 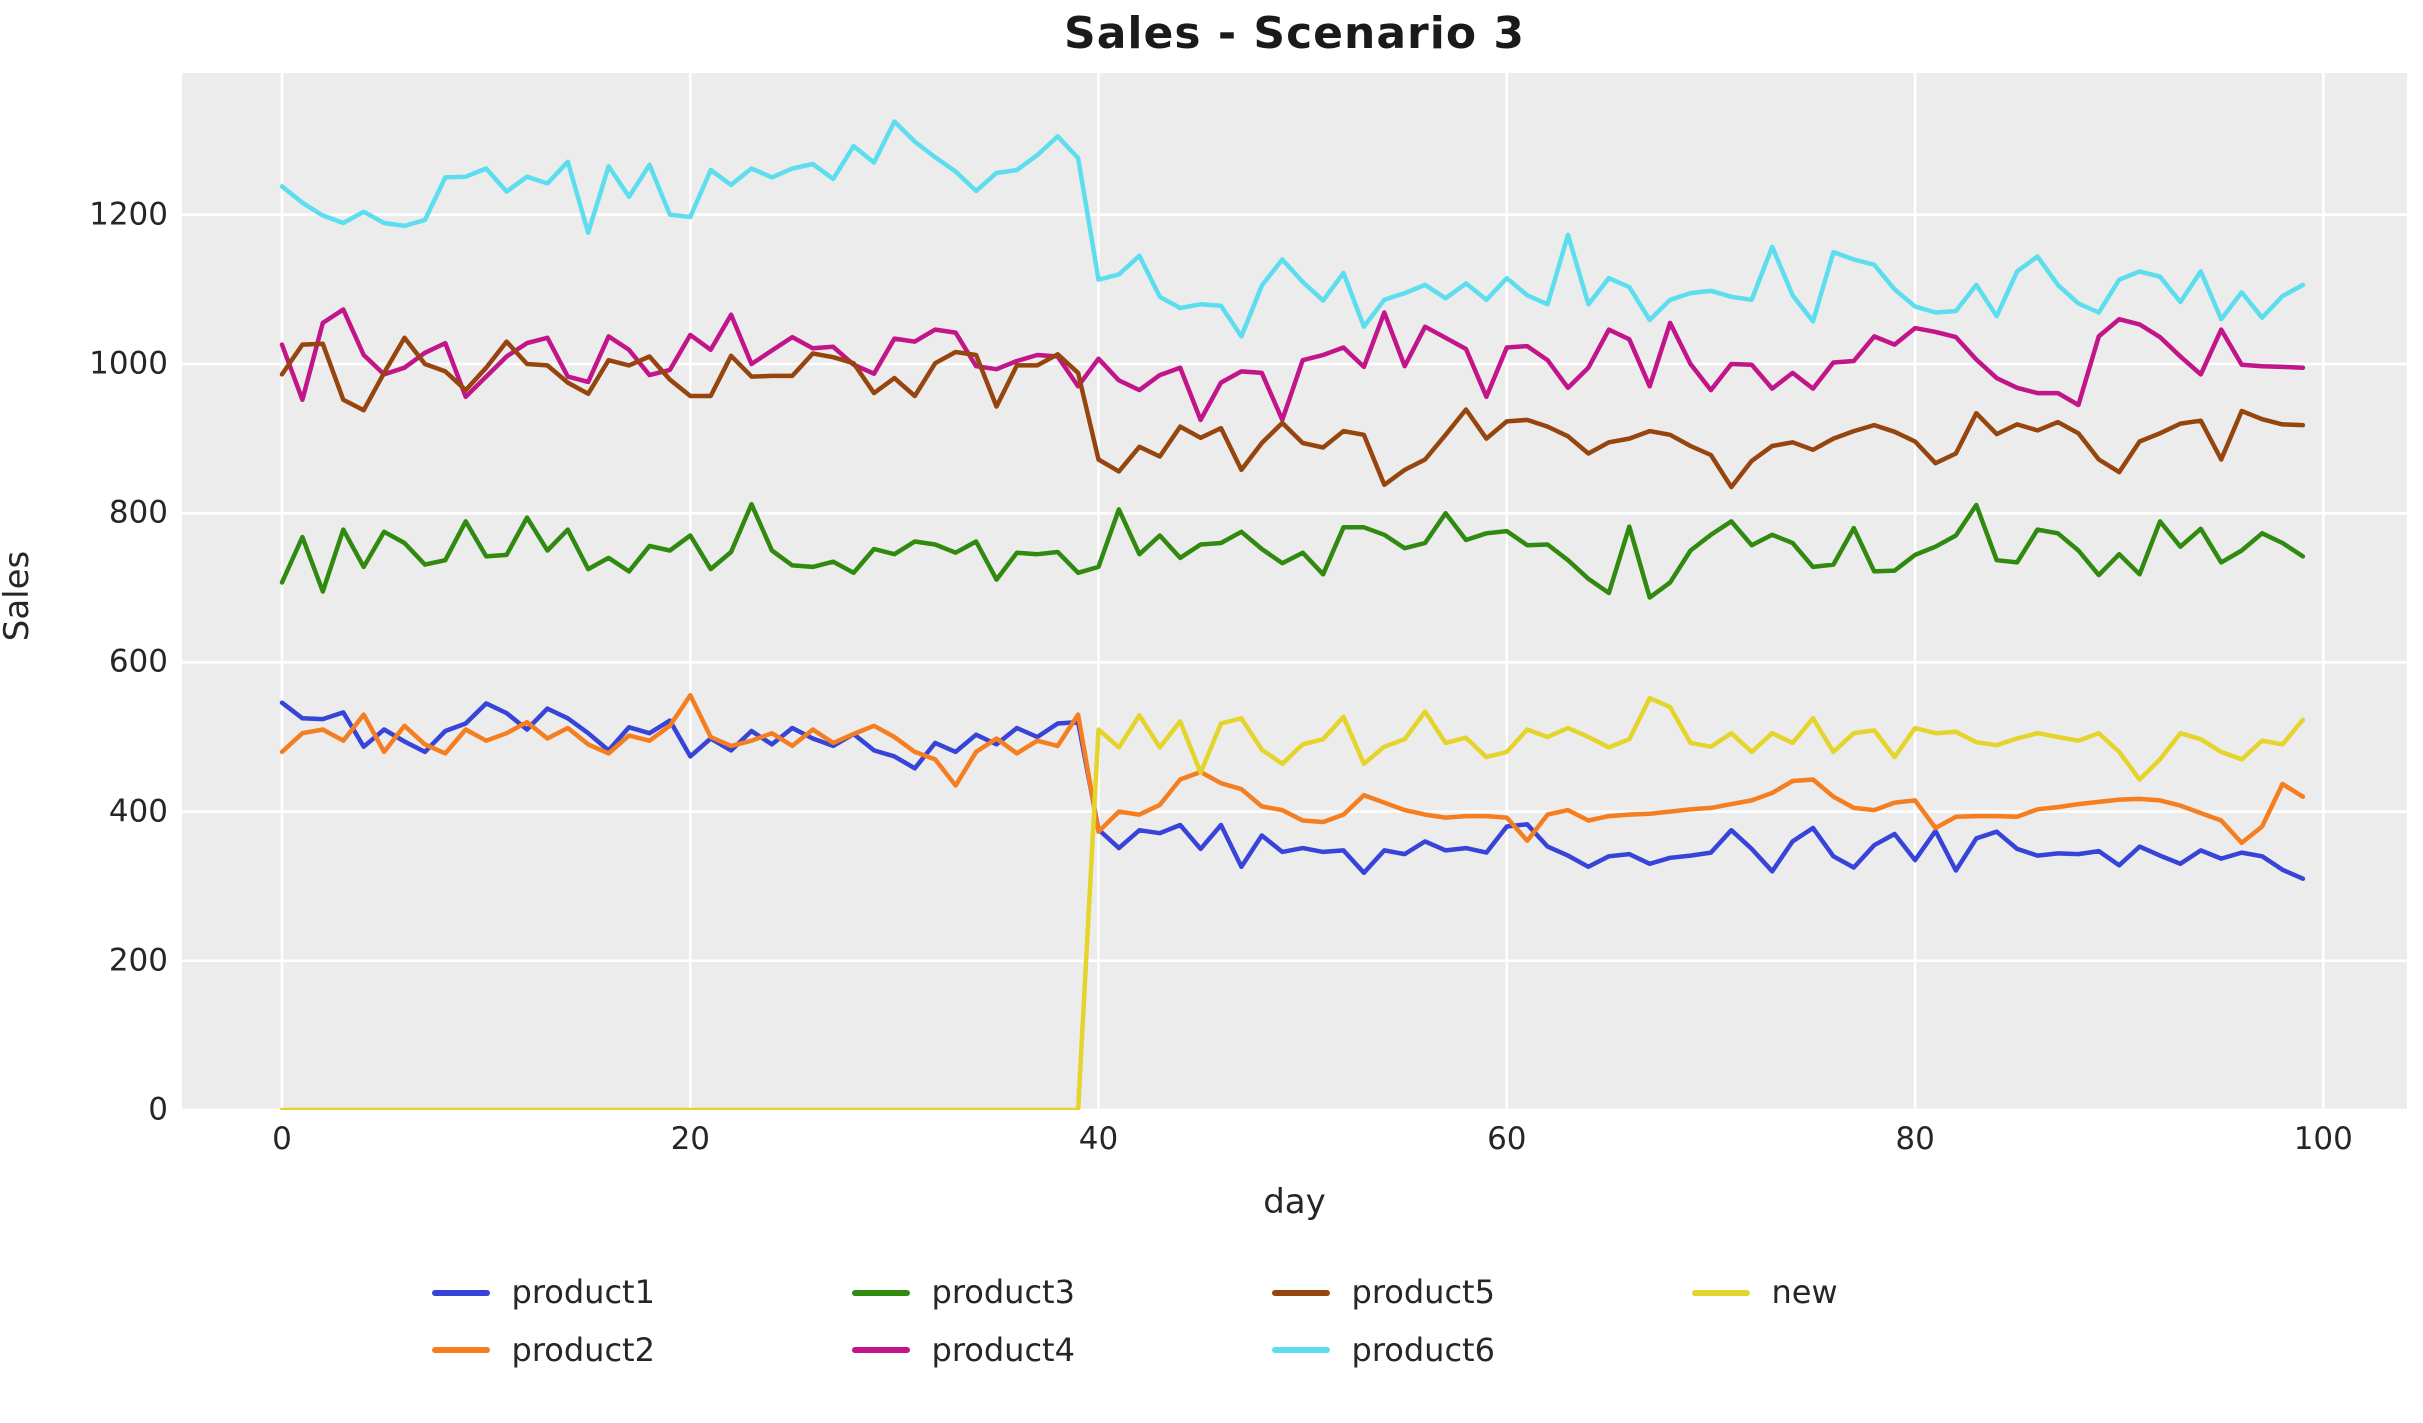 What do you see at coordinates (1294, 1144) in the screenshot?
I see `x-axis-tick-labels: 0 20 40 60 80 100` at bounding box center [1294, 1144].